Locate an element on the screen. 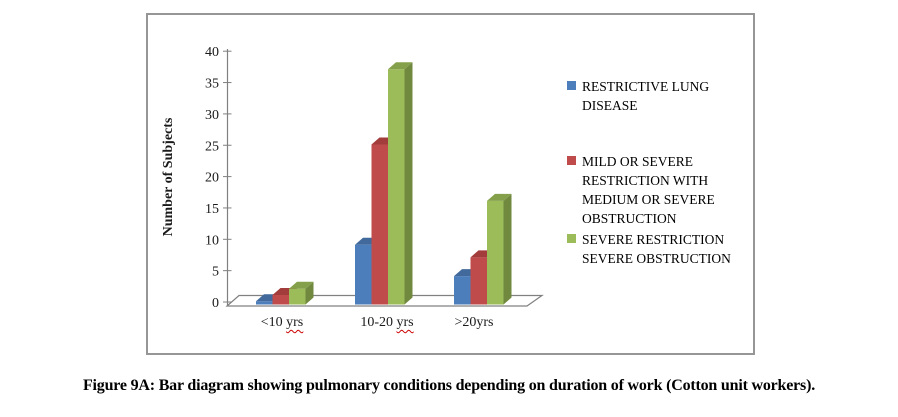 This screenshot has height=417, width=898. bar-front-s0-g2 is located at coordinates (462, 290).